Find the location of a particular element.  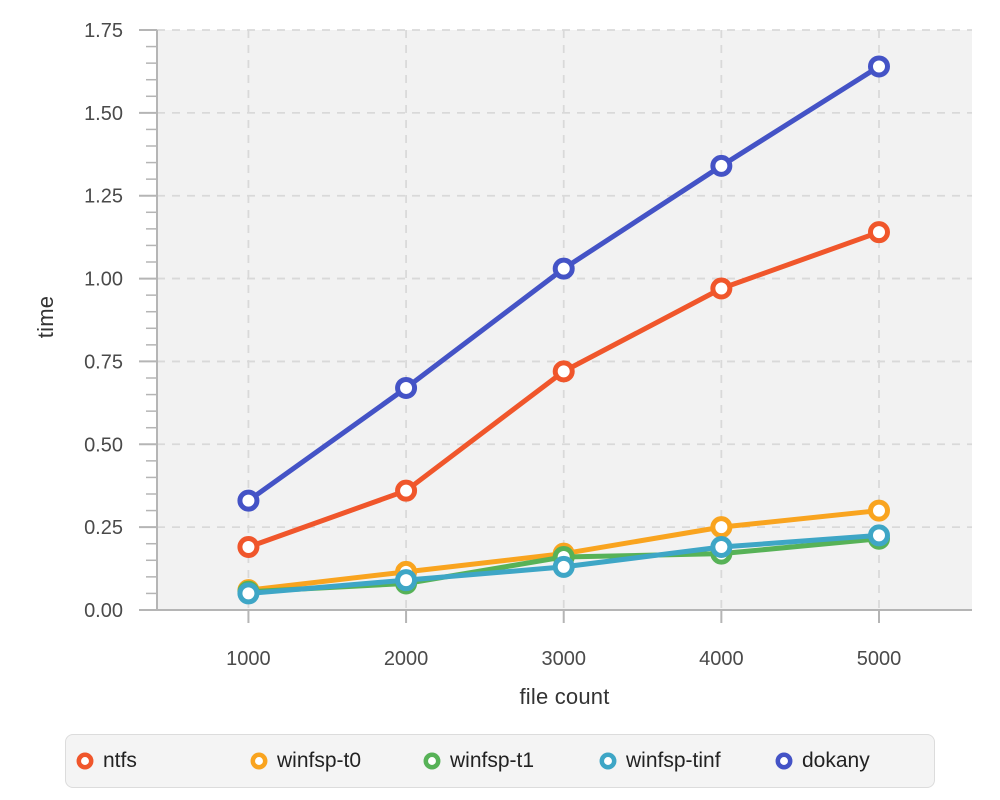

legend-item-winfsp-tinf: winfsp-tinf is located at coordinates (660, 760).